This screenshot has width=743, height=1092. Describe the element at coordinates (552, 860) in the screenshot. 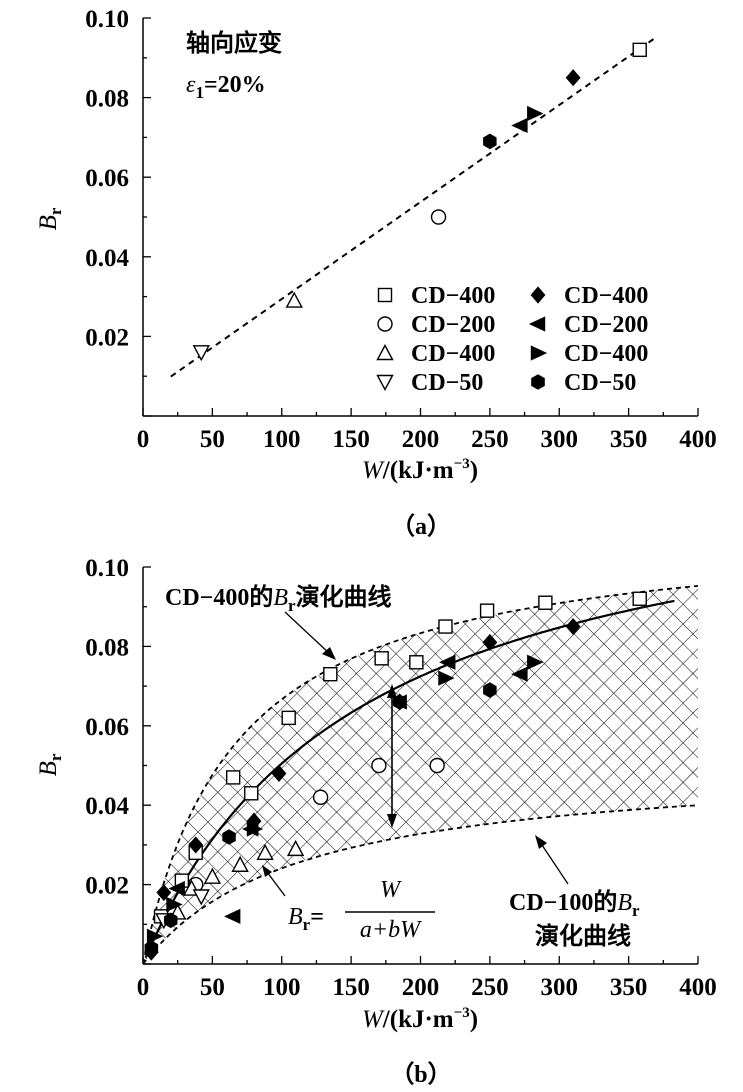

I see `panel-b-annotation-lower-pointer` at that location.